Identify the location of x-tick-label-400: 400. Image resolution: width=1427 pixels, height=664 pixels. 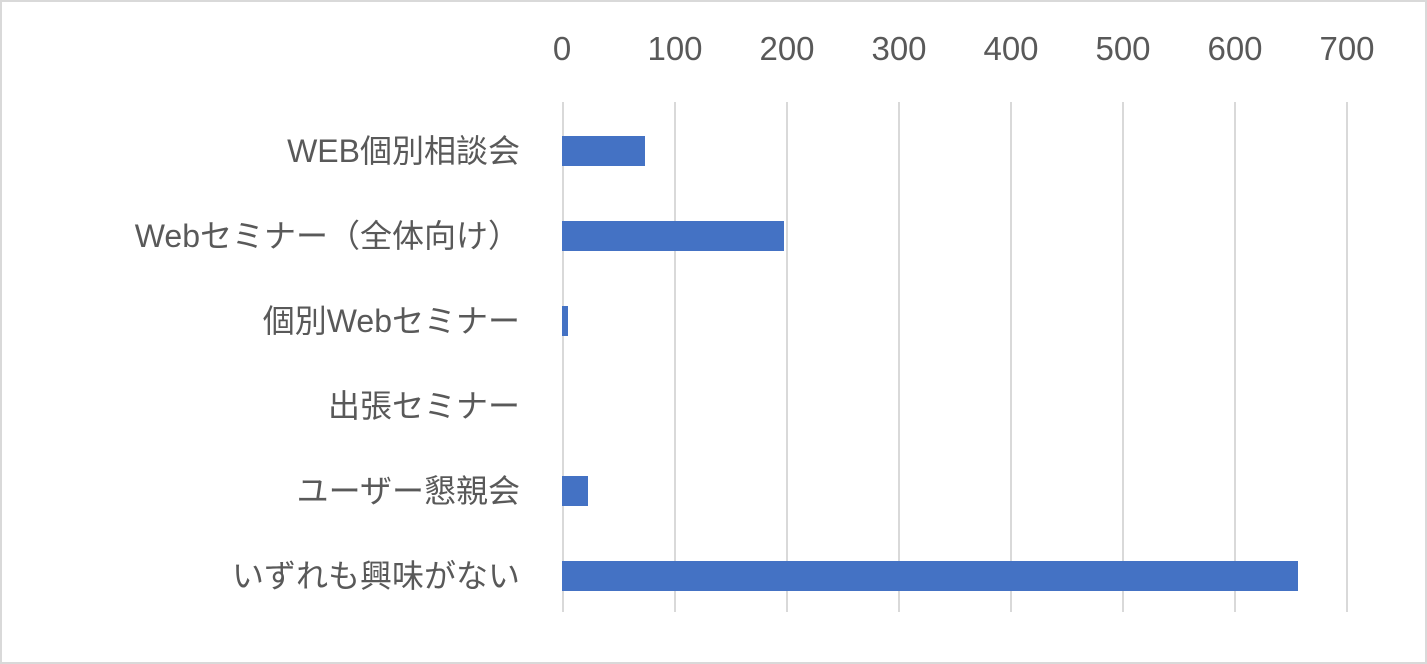
(1011, 48).